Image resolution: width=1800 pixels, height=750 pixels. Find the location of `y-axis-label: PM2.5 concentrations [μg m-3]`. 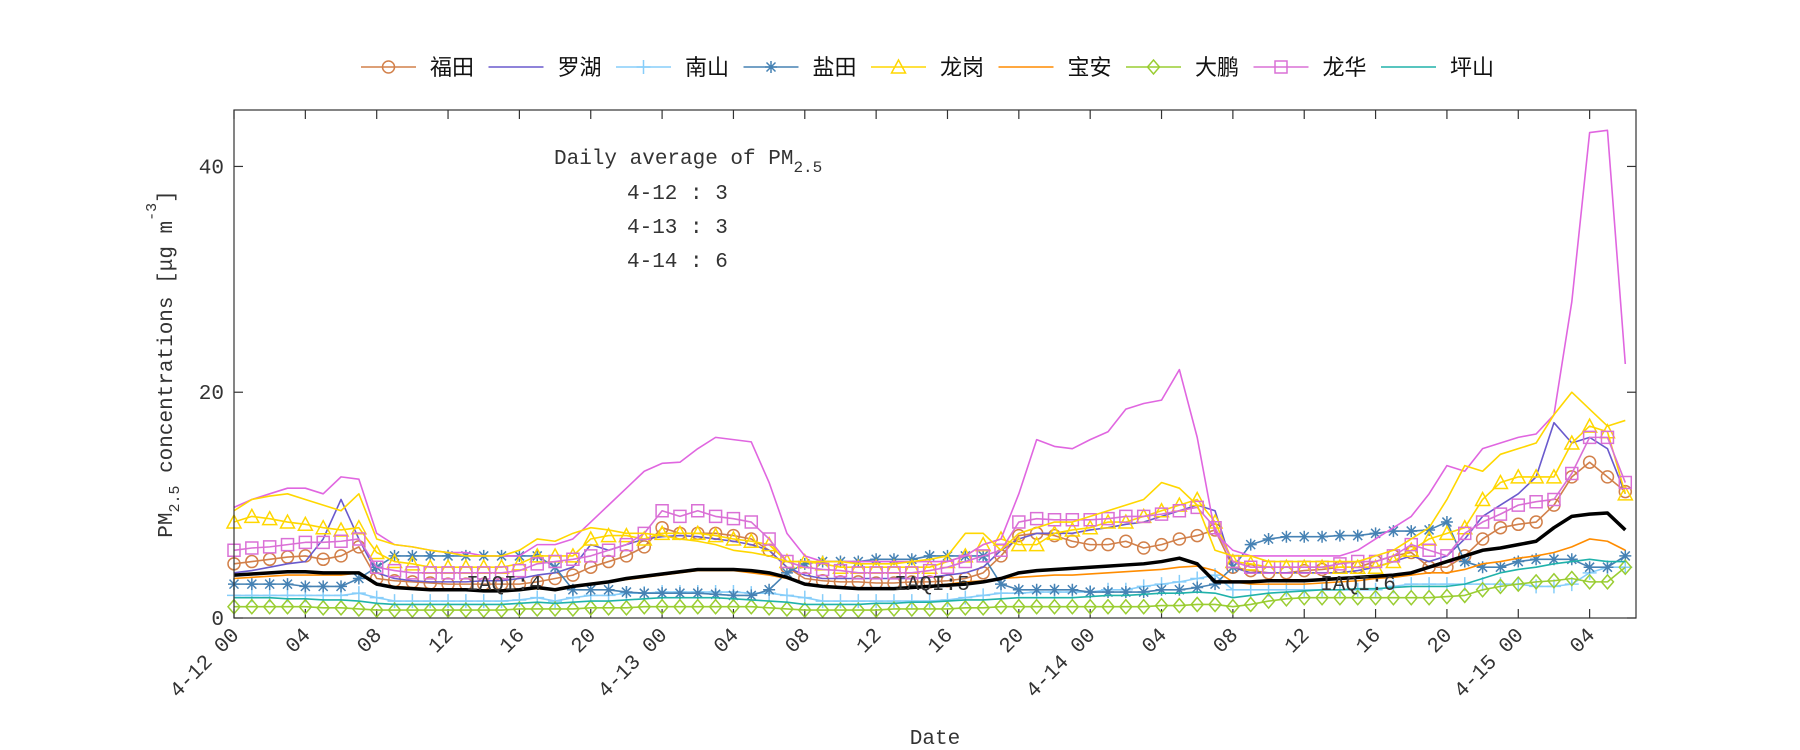

y-axis-label: PM2.5 concentrations [μg m-3] is located at coordinates (164, 364).